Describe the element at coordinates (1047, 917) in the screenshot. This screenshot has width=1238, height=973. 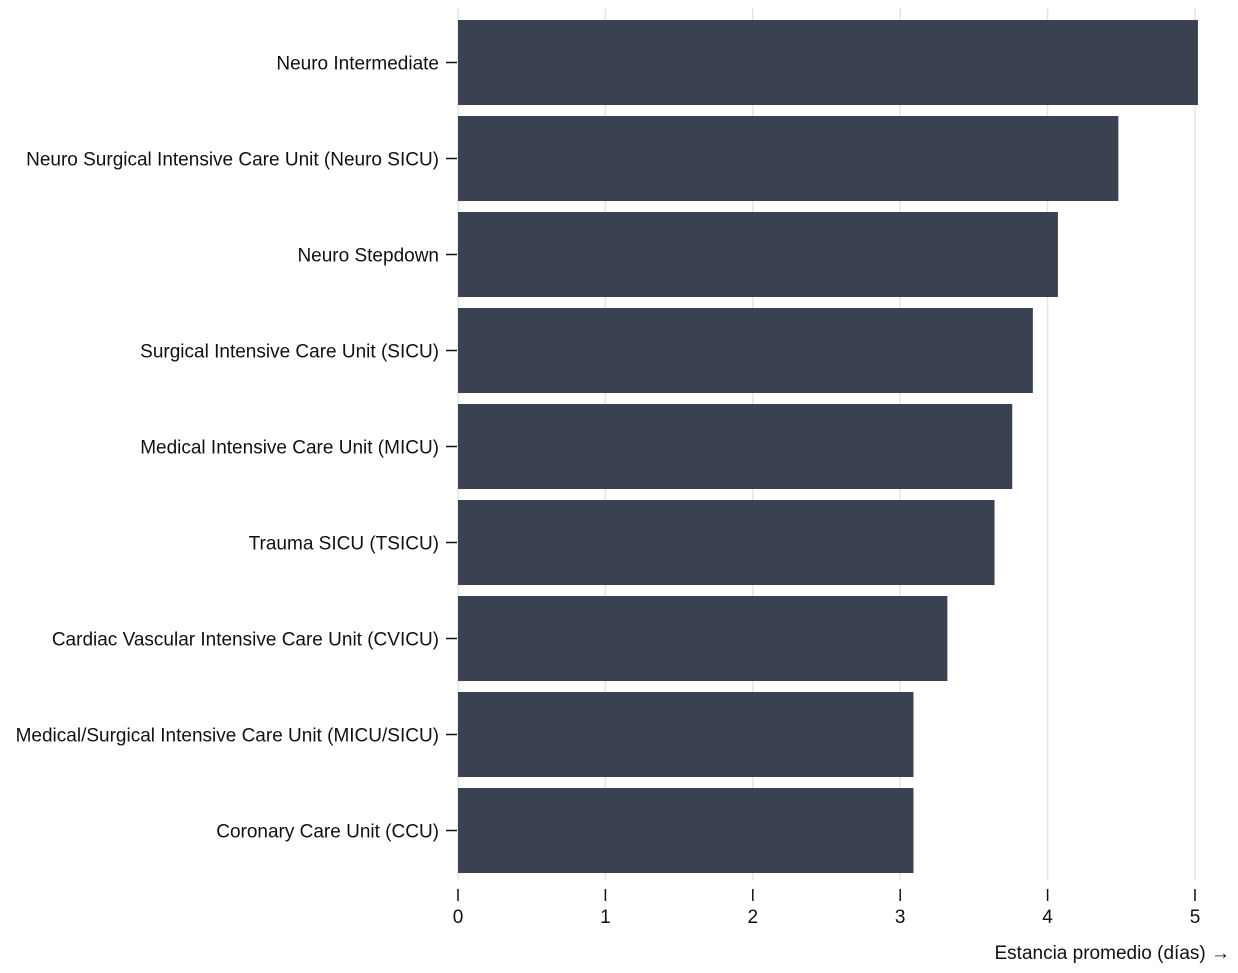
I see `x-tick-label: 4` at that location.